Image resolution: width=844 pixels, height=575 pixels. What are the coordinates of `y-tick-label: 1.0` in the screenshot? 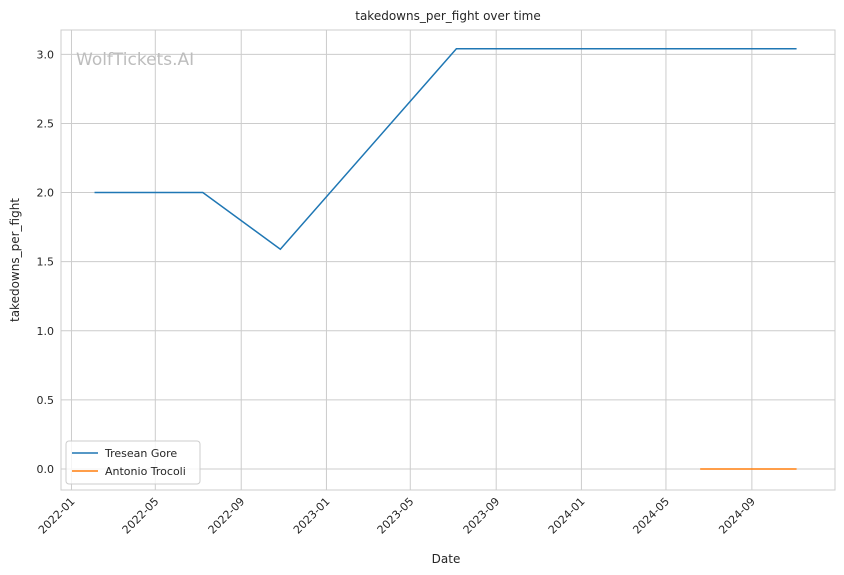 It's located at (46, 331).